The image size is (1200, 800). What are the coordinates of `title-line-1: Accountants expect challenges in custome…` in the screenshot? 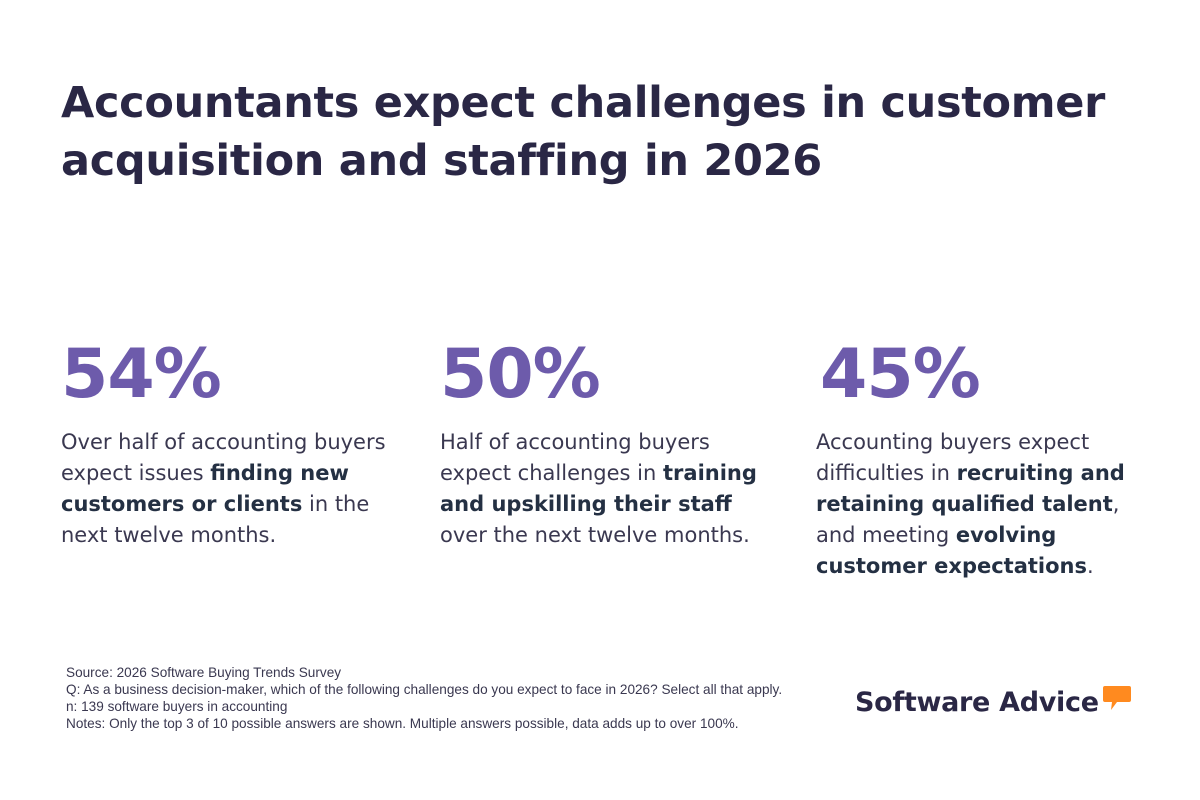 It's located at (583, 103).